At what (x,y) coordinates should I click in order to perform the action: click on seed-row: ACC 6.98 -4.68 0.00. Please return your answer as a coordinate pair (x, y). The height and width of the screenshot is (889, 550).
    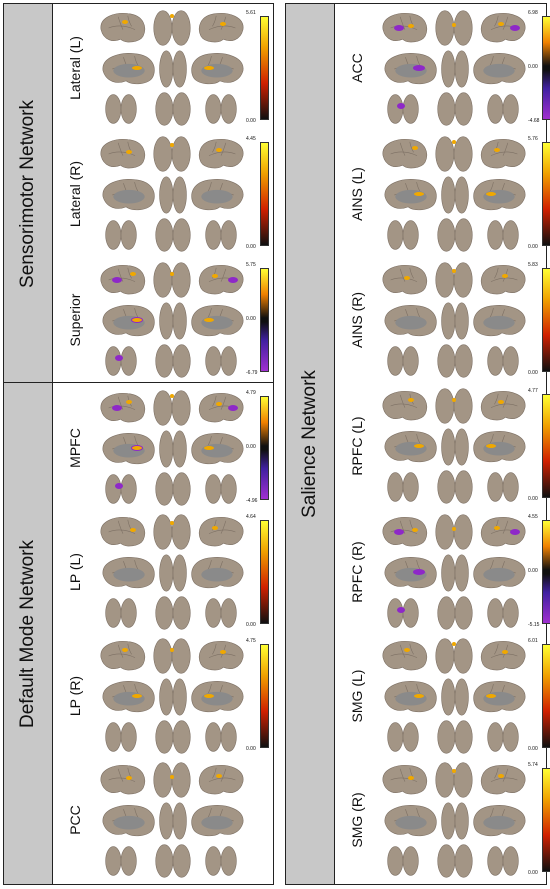
    Looking at the image, I should click on (442, 68).